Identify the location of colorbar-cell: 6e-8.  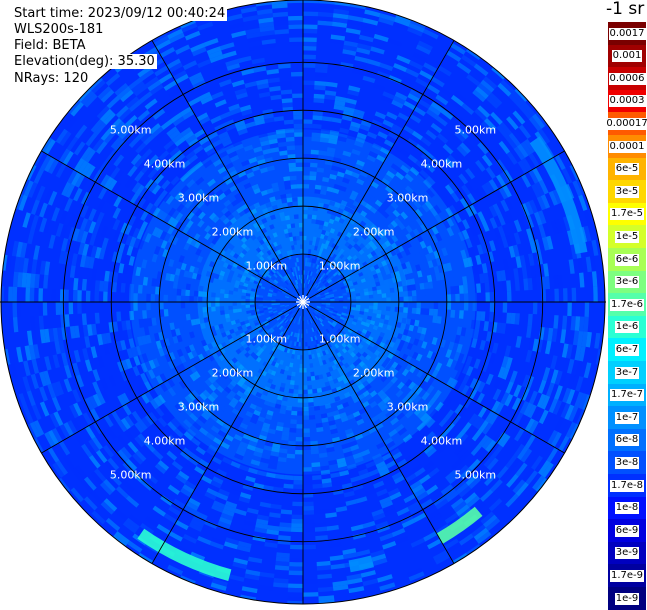
(627, 440).